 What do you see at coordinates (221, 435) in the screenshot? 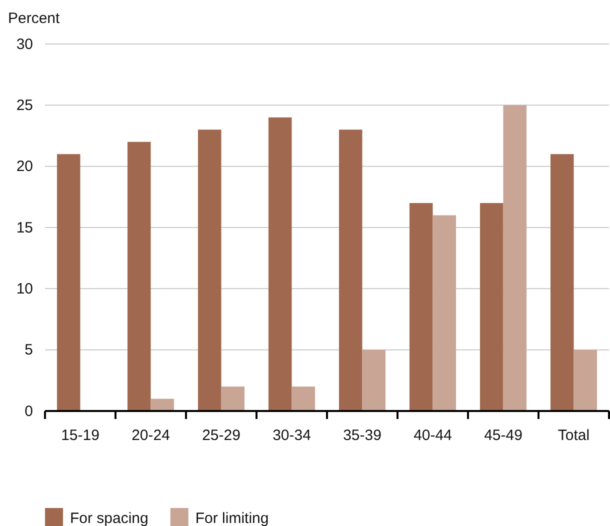
I see `x-tick-label: 25-29` at bounding box center [221, 435].